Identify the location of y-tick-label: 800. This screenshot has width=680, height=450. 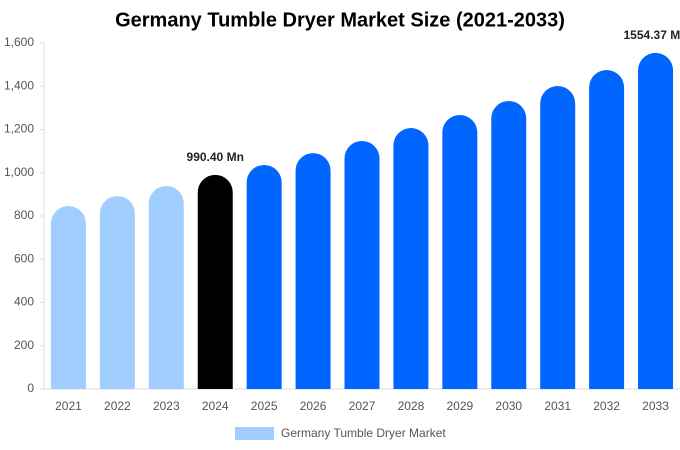
(24, 215).